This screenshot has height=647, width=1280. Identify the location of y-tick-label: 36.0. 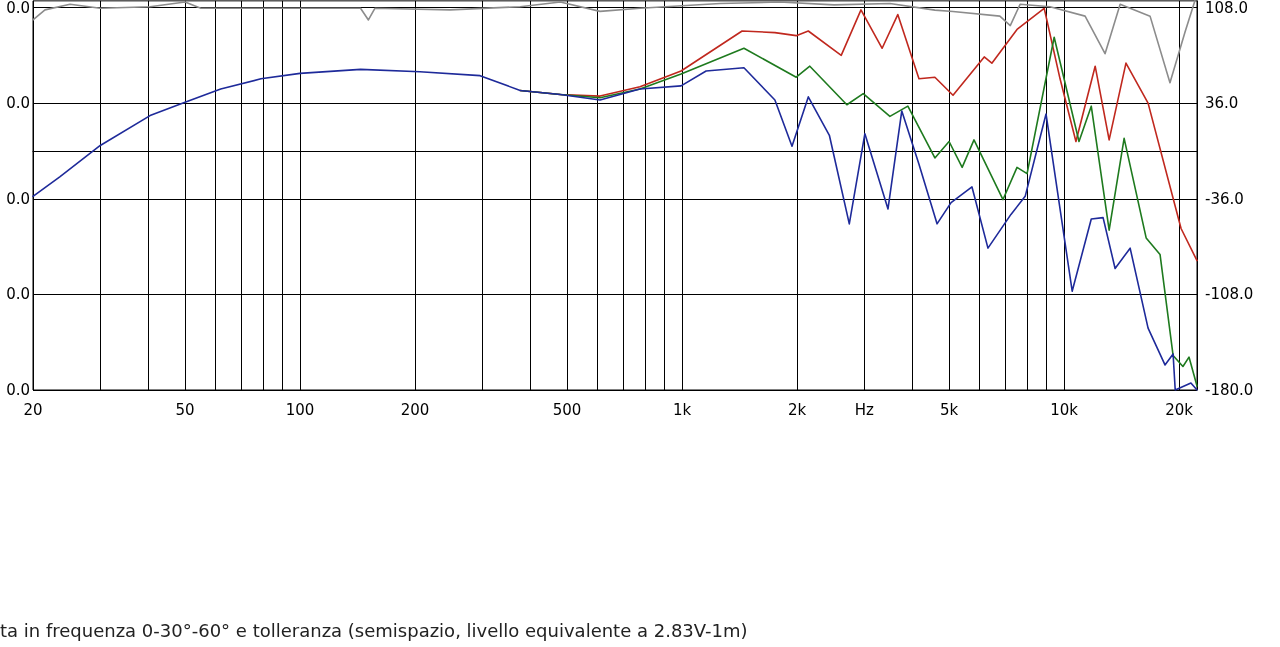
(1222, 103).